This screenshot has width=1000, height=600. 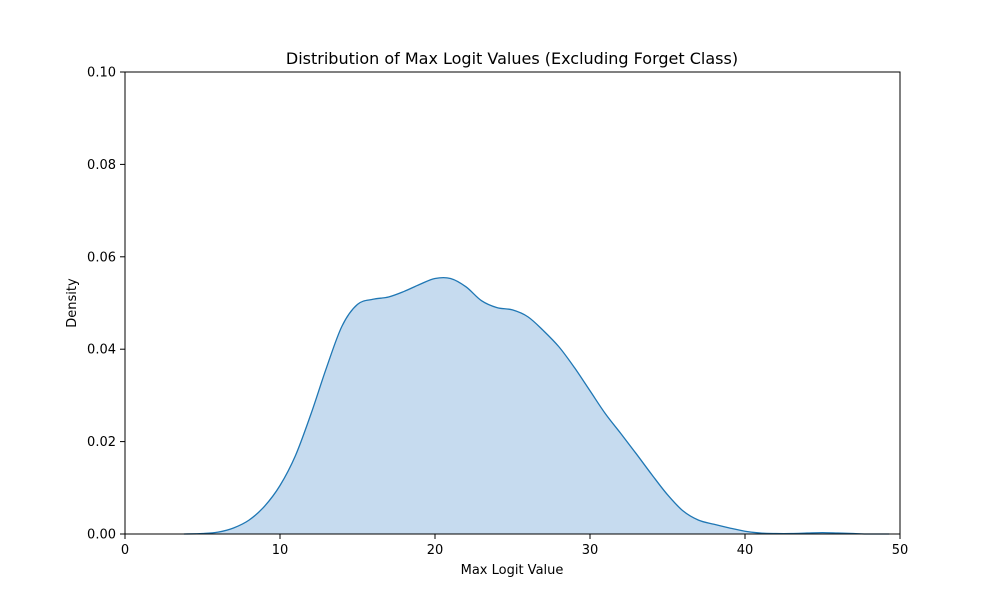 What do you see at coordinates (101, 442) in the screenshot?
I see `y-tick-label: 0.02` at bounding box center [101, 442].